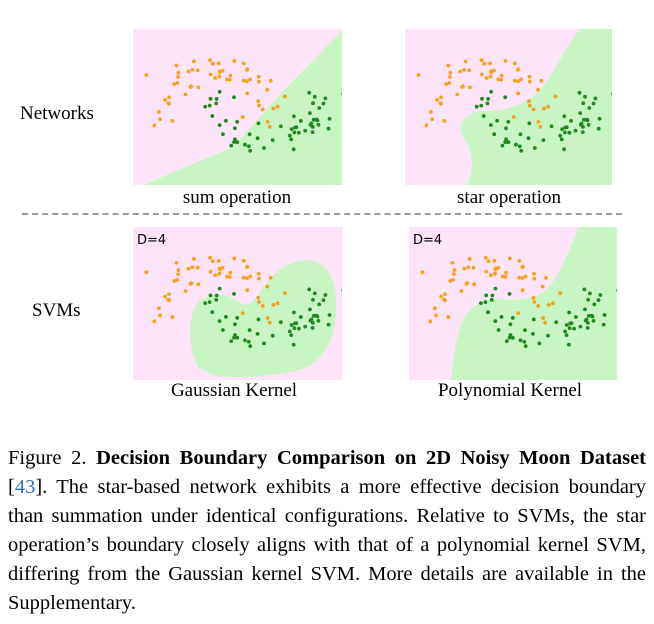  What do you see at coordinates (25, 487) in the screenshot?
I see `citation-link: 43` at bounding box center [25, 487].